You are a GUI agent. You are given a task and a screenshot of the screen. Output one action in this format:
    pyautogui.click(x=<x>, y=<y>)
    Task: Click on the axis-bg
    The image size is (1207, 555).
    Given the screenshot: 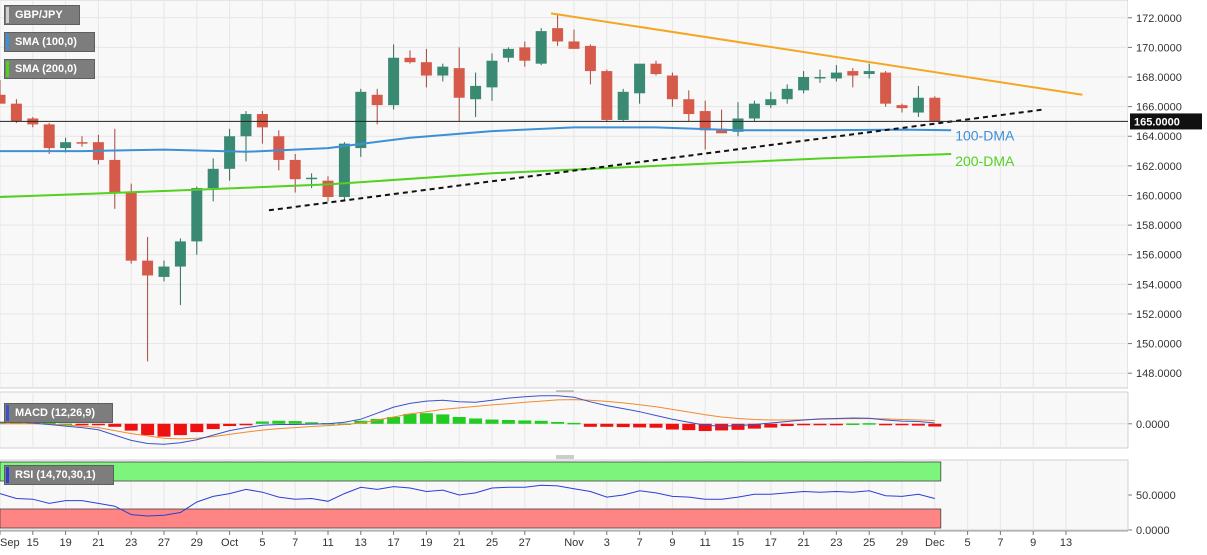 What is the action you would take?
    pyautogui.click(x=1167, y=277)
    